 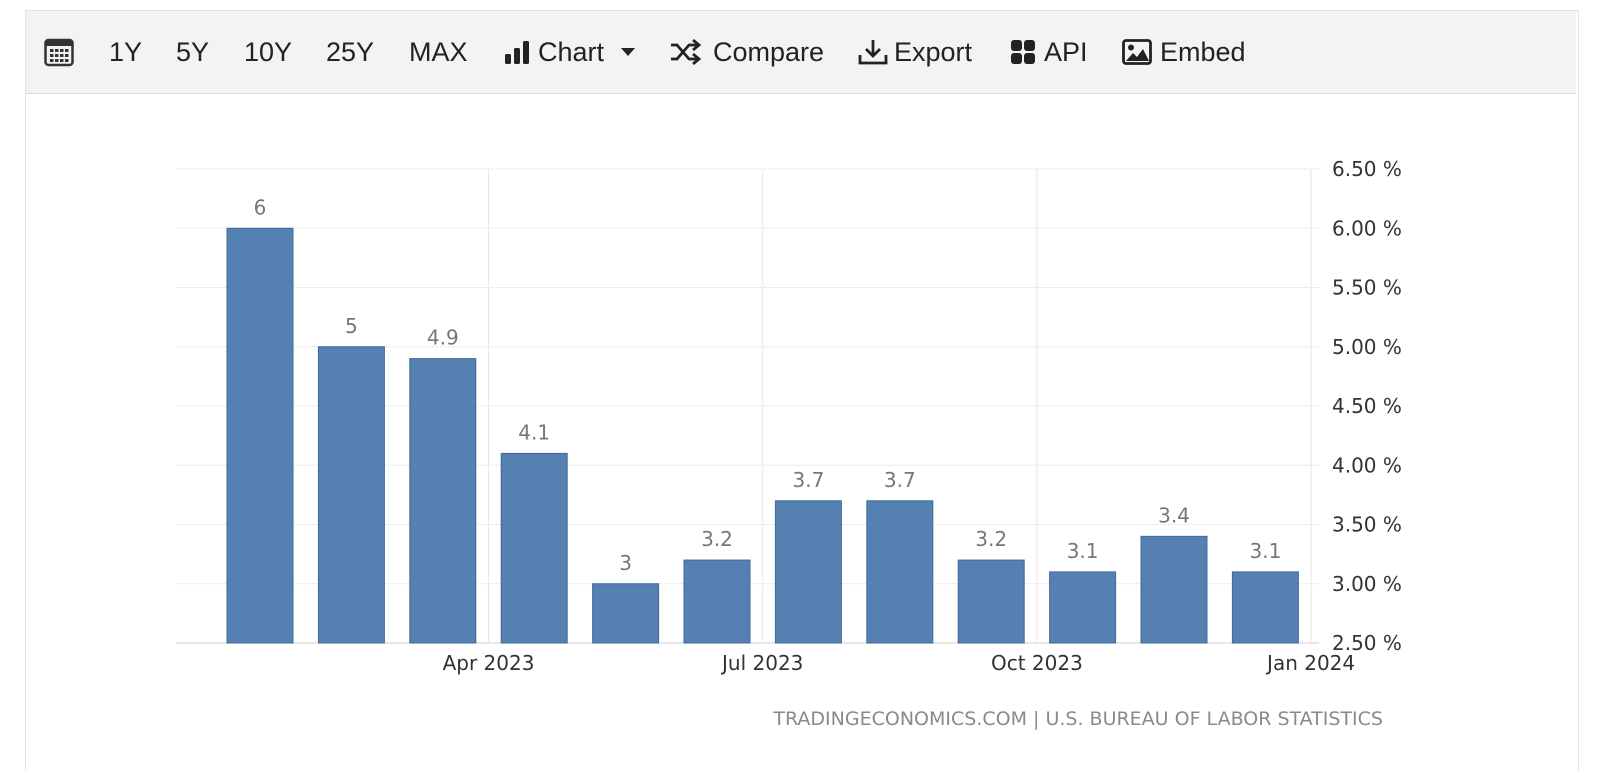 I want to click on range-1y-button: 1Y, so click(x=126, y=51).